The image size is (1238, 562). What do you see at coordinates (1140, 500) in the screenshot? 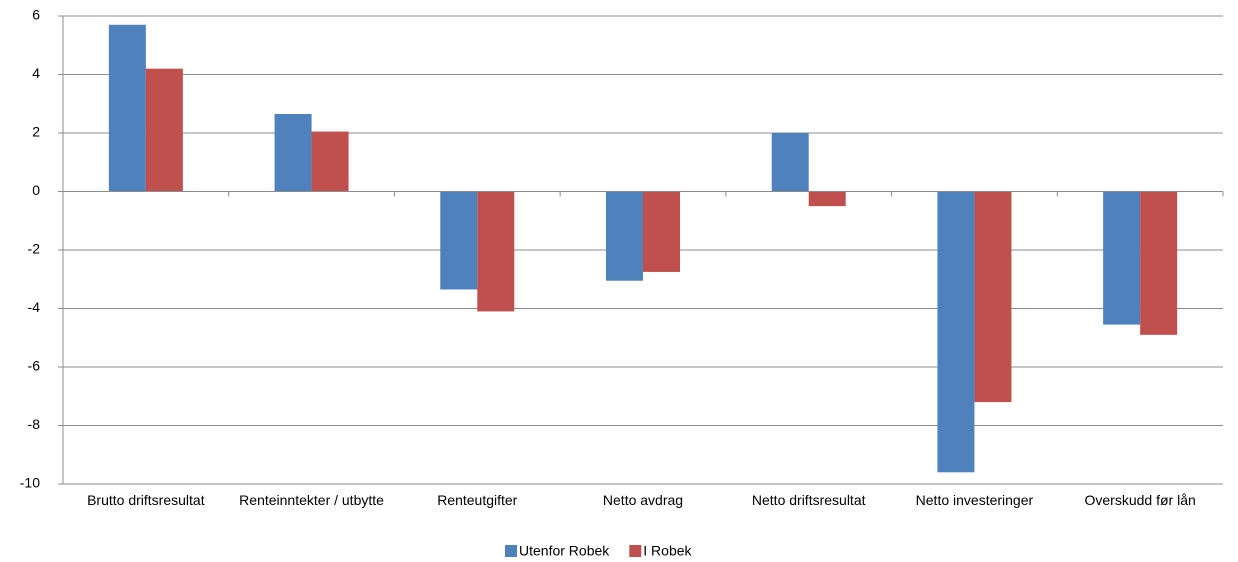
I see `x-tick-label: Overskudd før lån` at bounding box center [1140, 500].